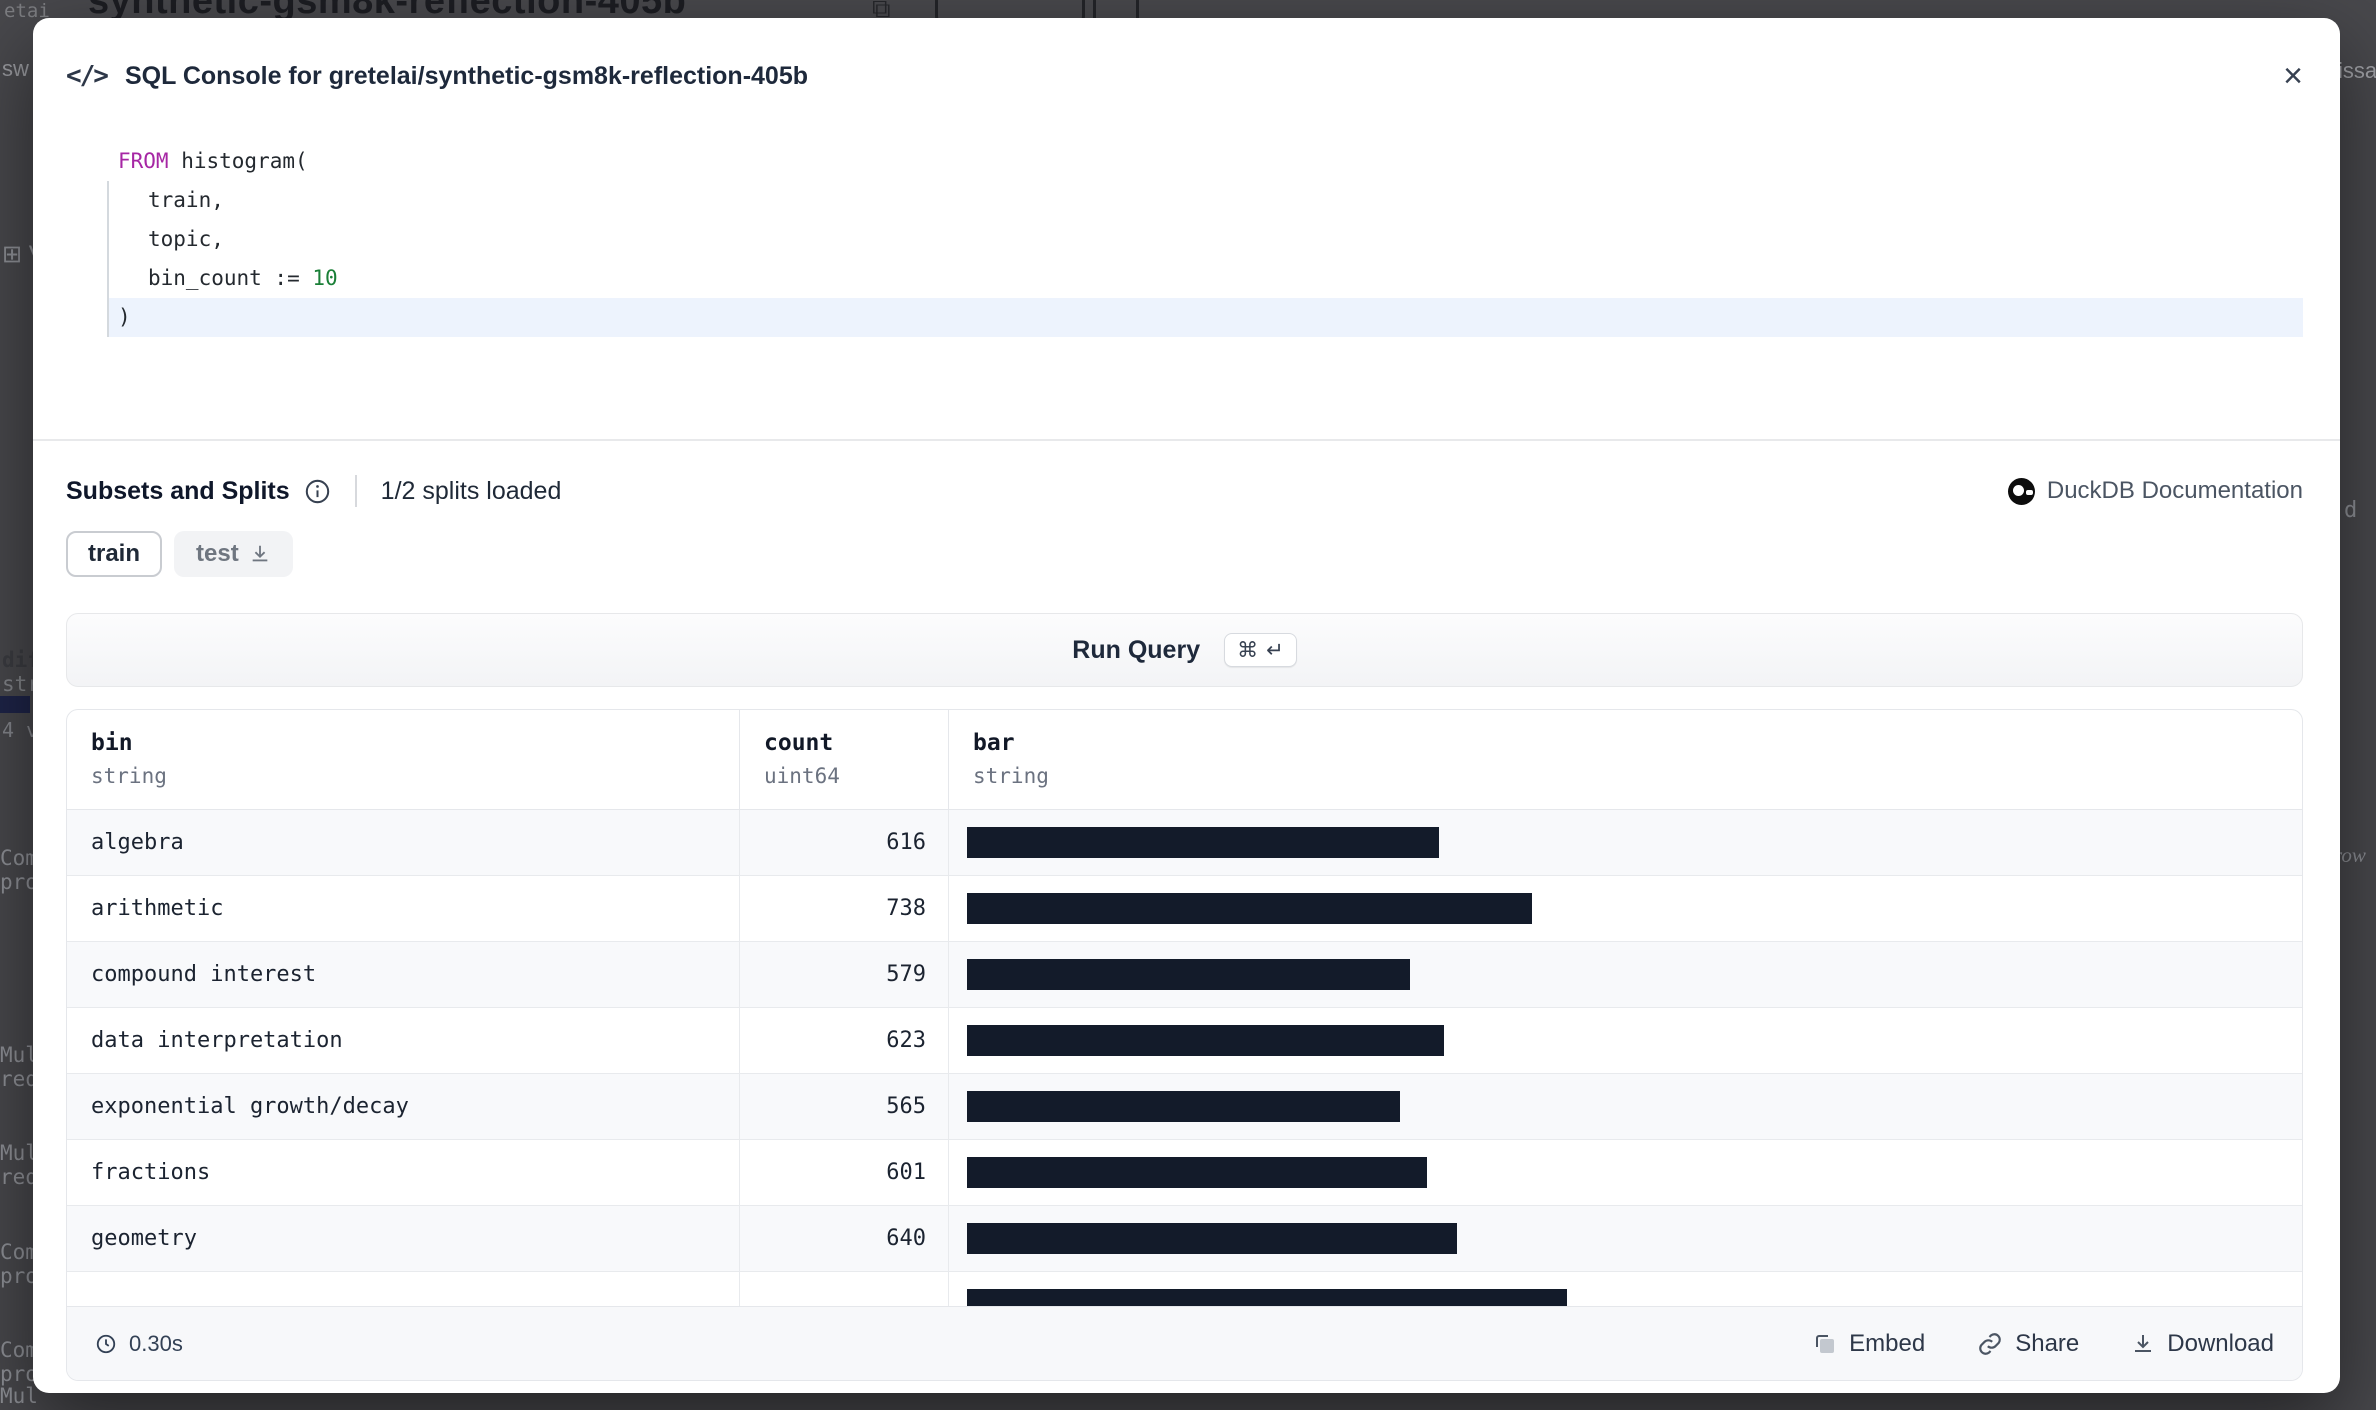 This screenshot has width=2376, height=1410. Describe the element at coordinates (178, 490) in the screenshot. I see `splits-heading: Subsets and Splits` at that location.